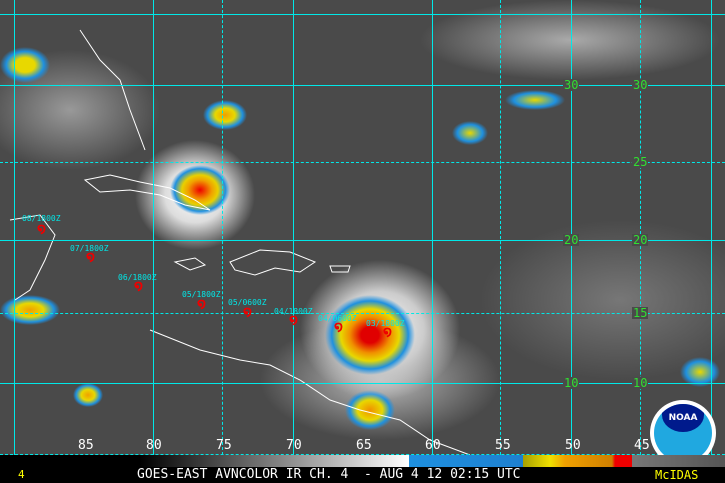 This screenshot has height=483, width=725. What do you see at coordinates (642, 445) in the screenshot?
I see `lon-label: 45` at bounding box center [642, 445].